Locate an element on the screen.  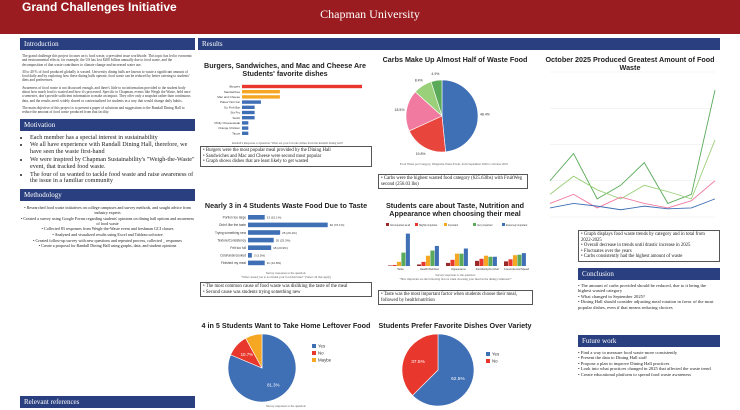
slice-label: 19.8% is located at coordinates (421, 154).